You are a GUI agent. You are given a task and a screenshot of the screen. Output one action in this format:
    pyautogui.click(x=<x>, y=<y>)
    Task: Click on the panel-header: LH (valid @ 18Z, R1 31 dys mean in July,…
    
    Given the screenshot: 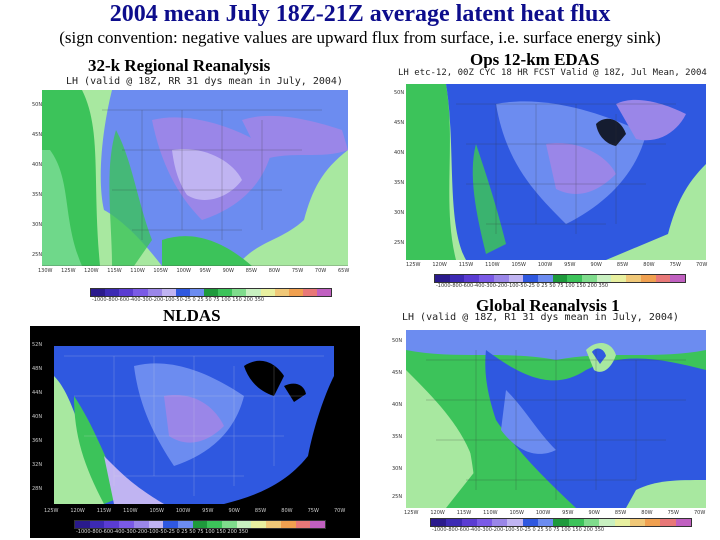 What is the action you would take?
    pyautogui.click(x=540, y=317)
    